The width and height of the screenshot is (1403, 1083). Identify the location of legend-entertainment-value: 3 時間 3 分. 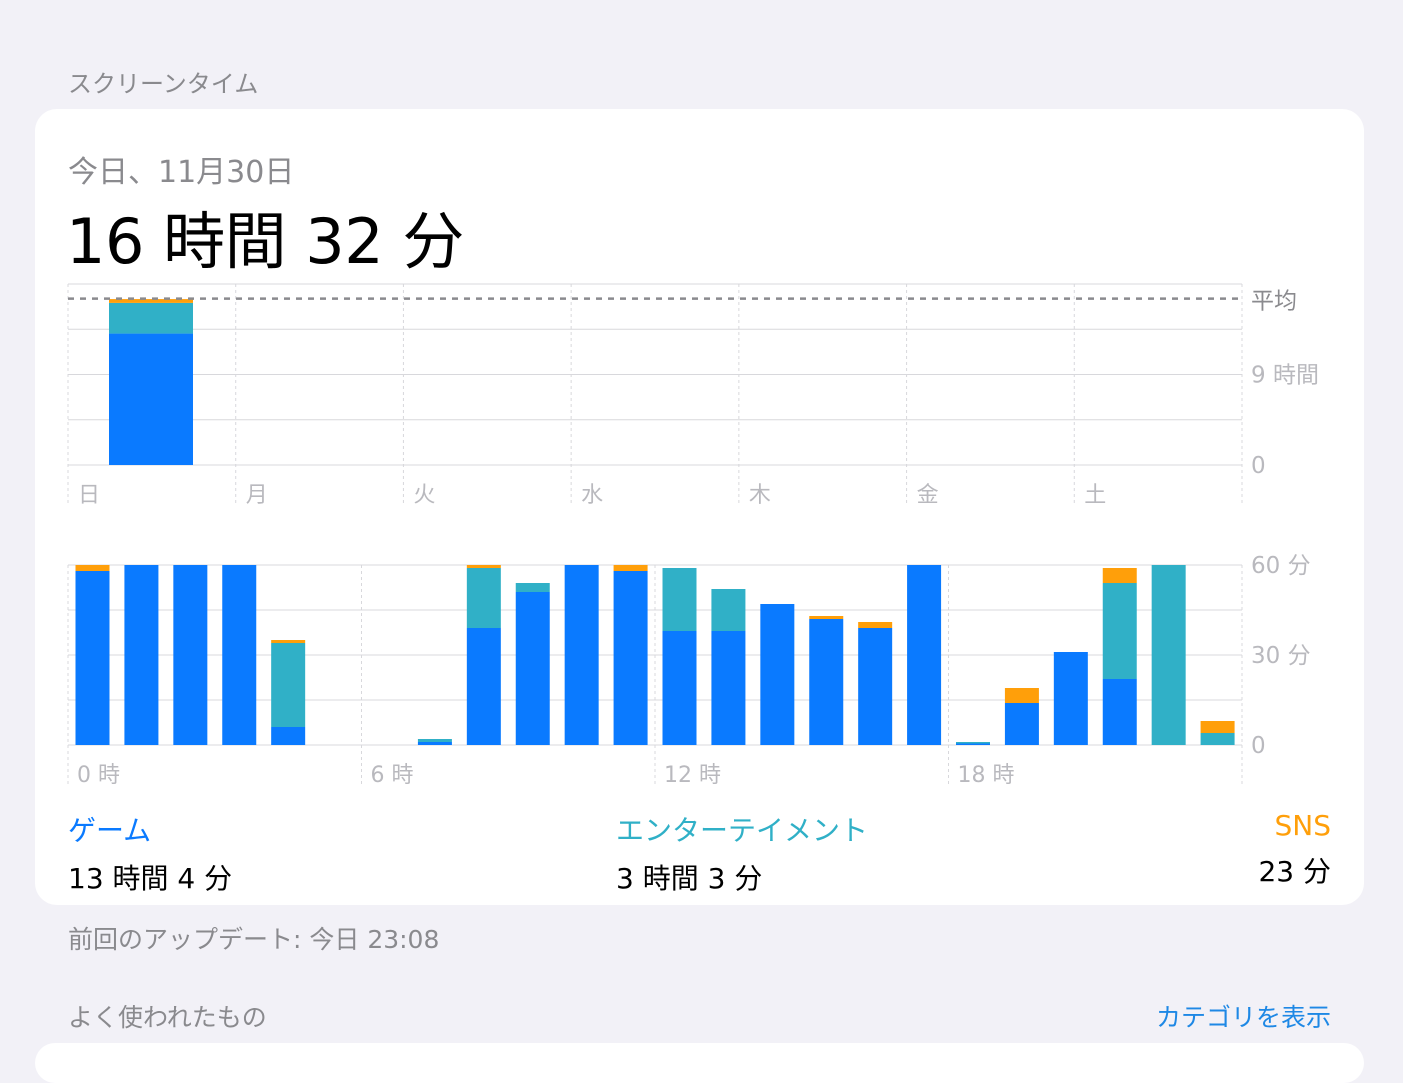
(689, 878).